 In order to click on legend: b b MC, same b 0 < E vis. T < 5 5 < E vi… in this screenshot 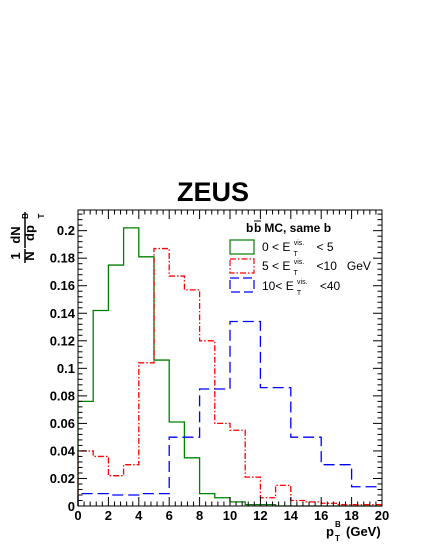, I will do `click(300, 259)`.